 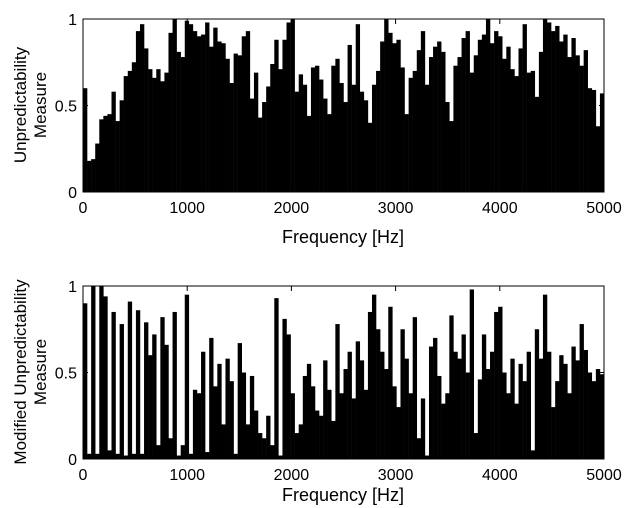 I want to click on lower-x-tick-label: 1000, so click(x=187, y=475).